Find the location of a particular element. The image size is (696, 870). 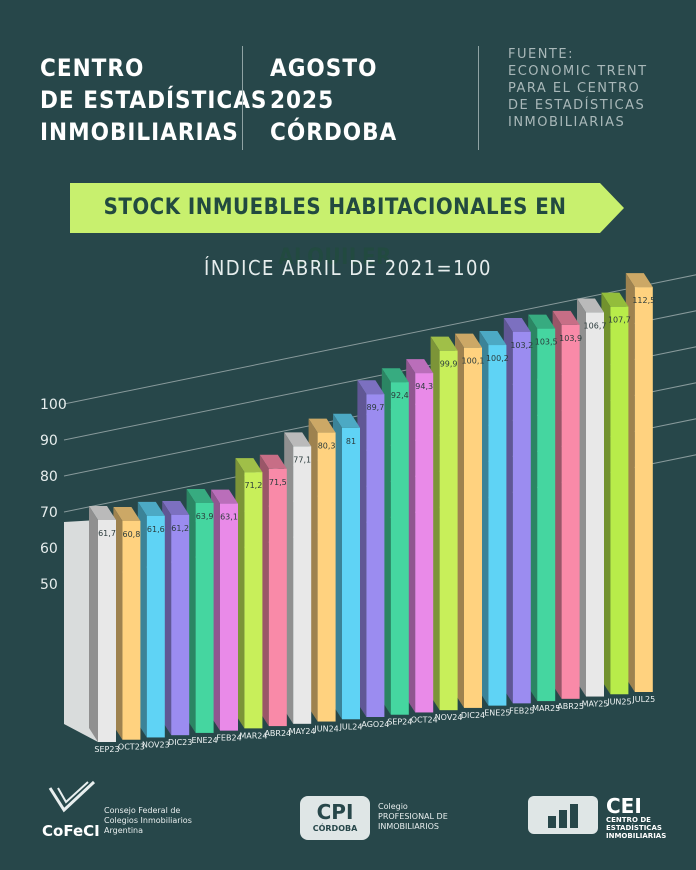

bar-MAY24: 77,1 is located at coordinates (298, 578).